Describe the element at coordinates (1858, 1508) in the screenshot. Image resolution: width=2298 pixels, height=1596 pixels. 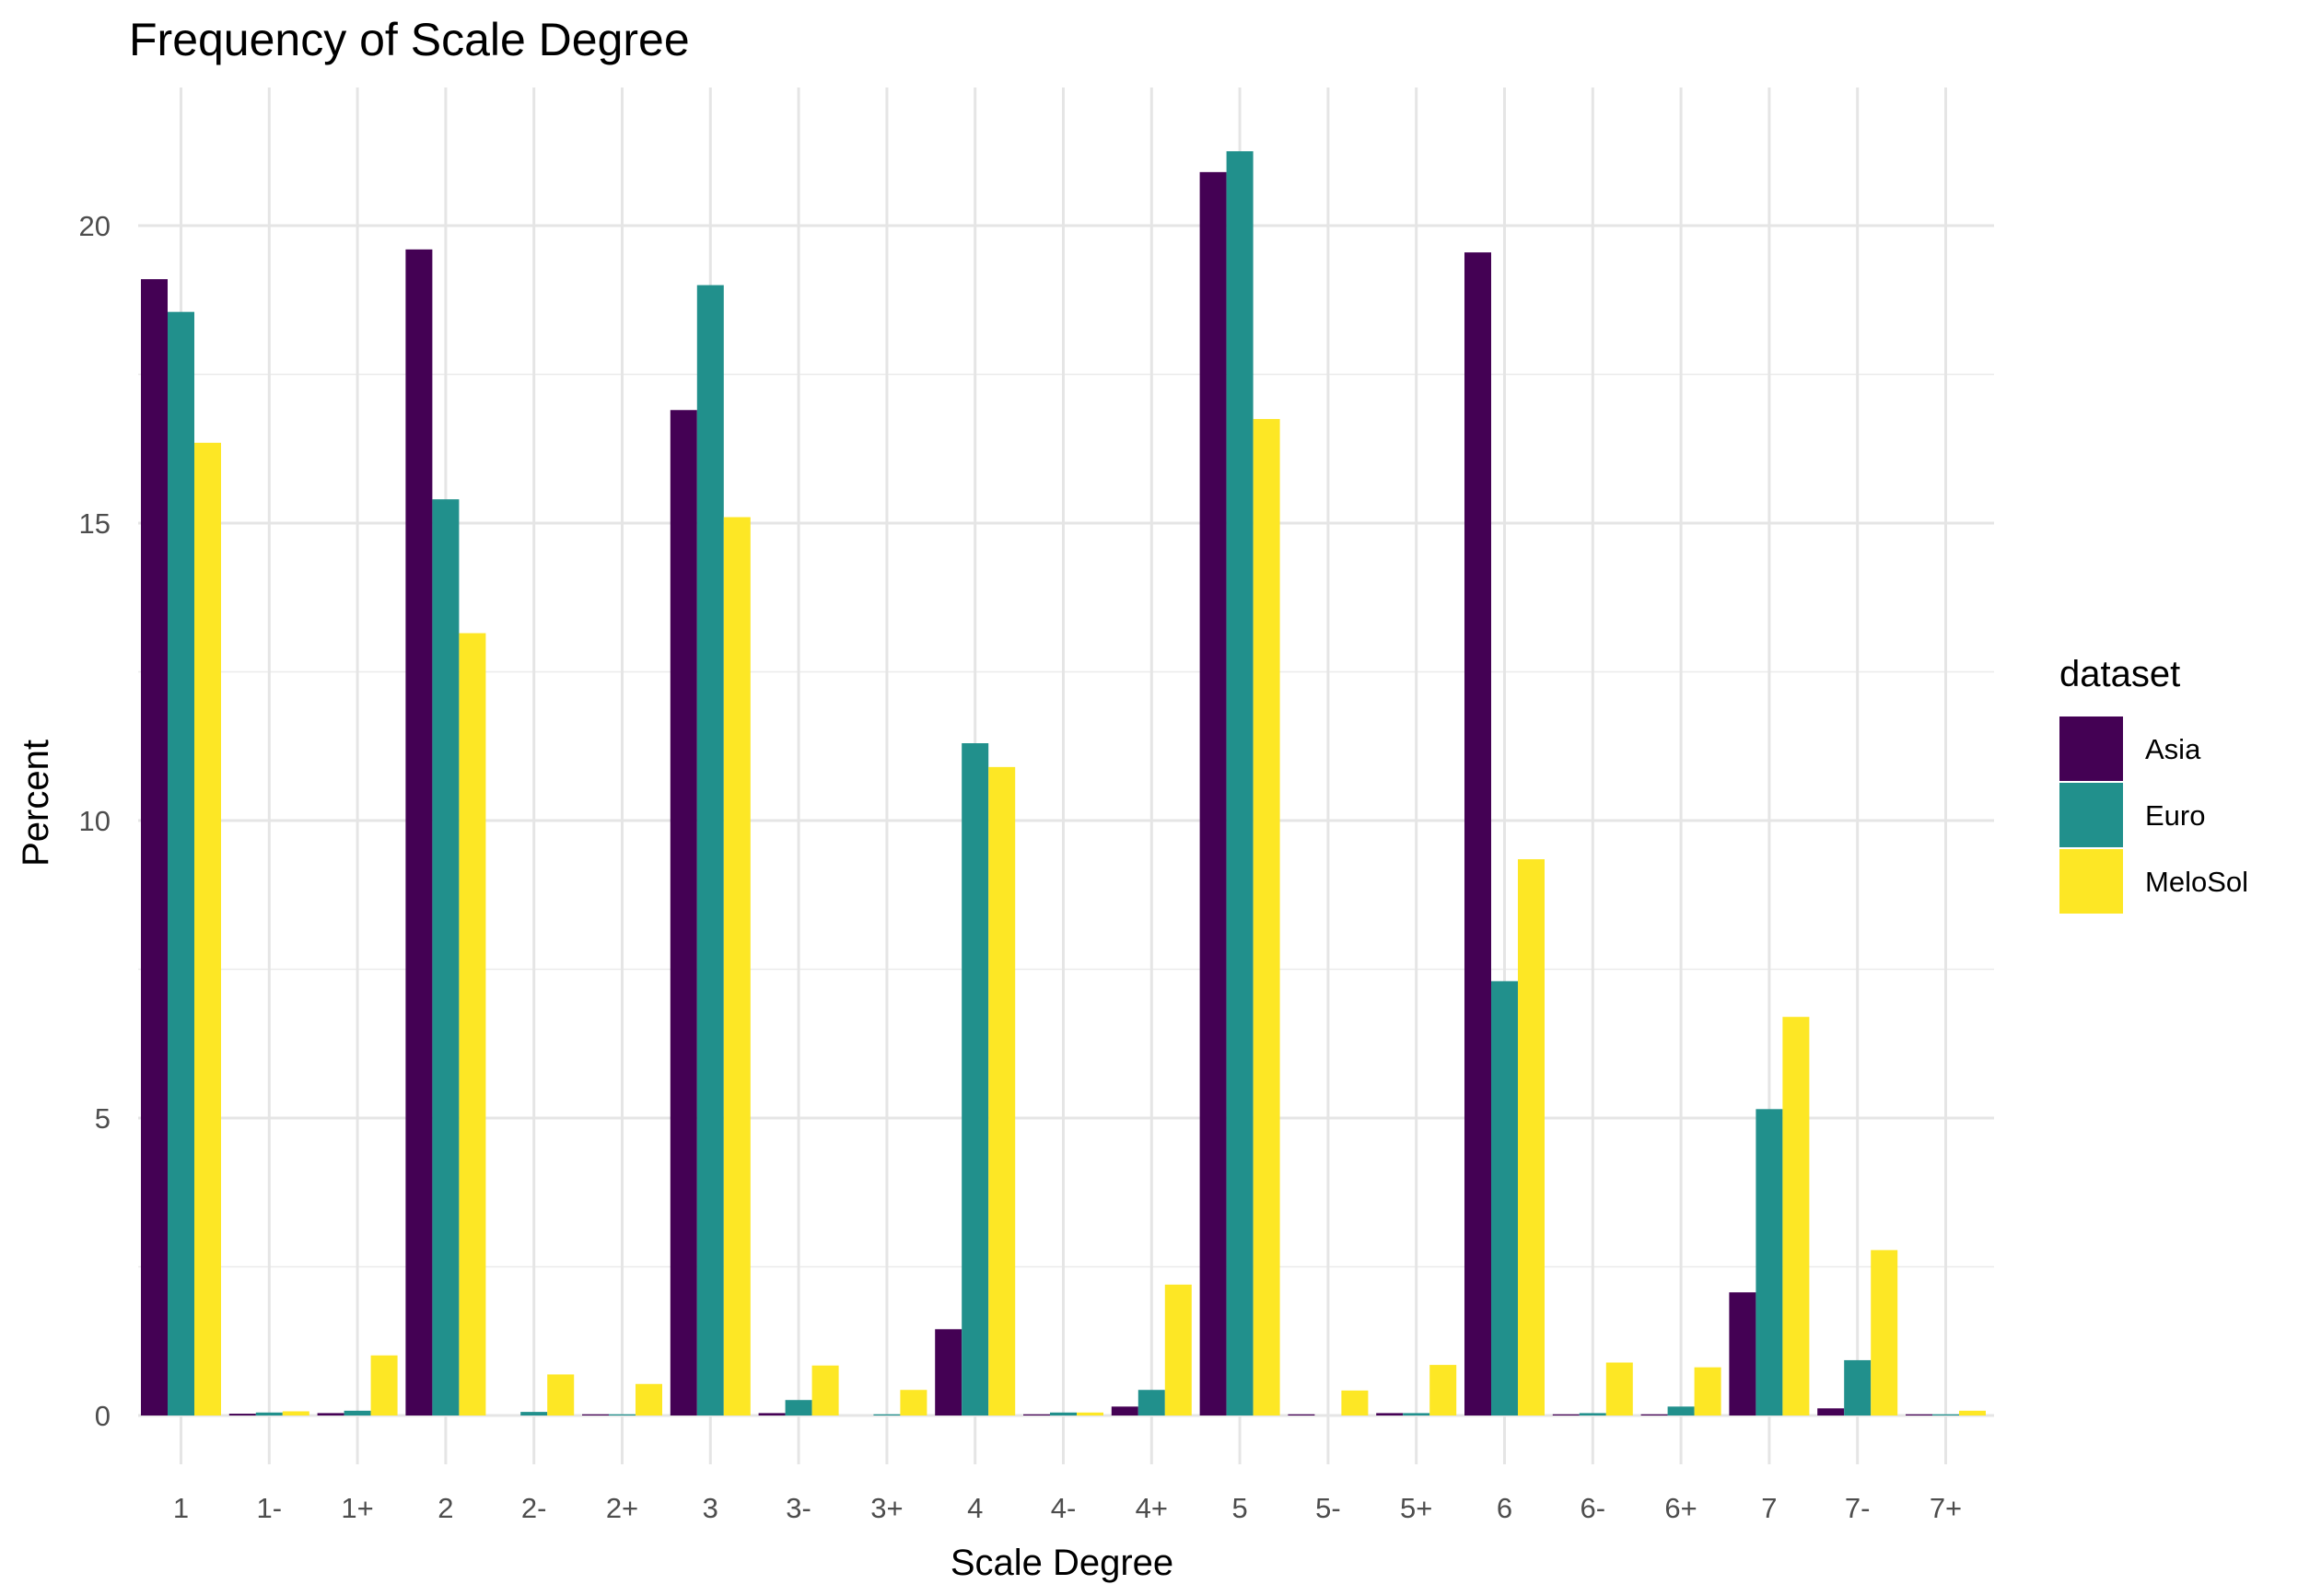
I see `x-tick-label: 7-` at that location.